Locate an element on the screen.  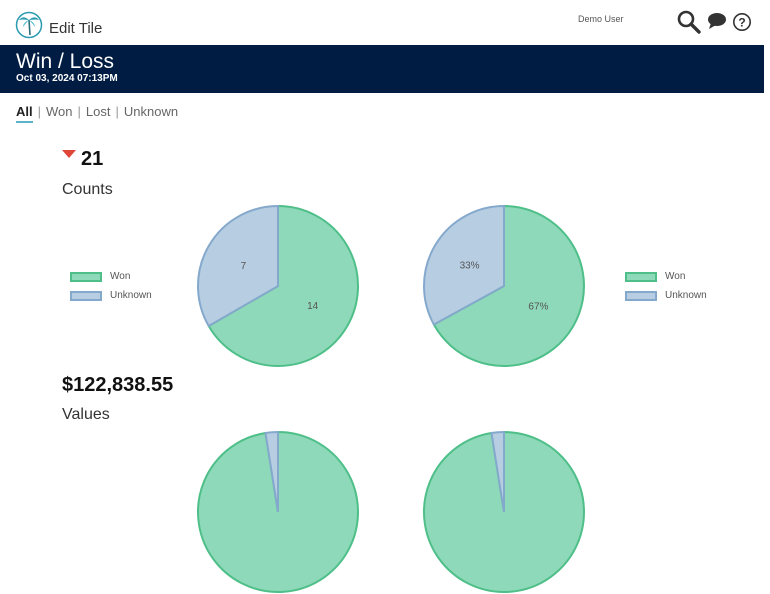
values-percent-pie-chart is located at coordinates (504, 511).